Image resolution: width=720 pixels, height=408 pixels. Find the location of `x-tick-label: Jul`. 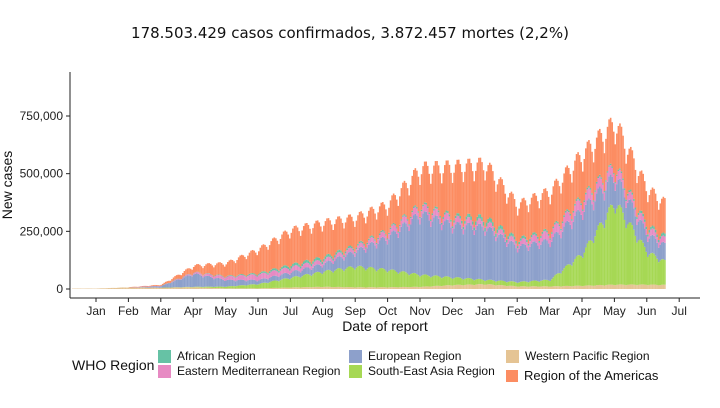

x-tick-label: Jul is located at coordinates (290, 311).